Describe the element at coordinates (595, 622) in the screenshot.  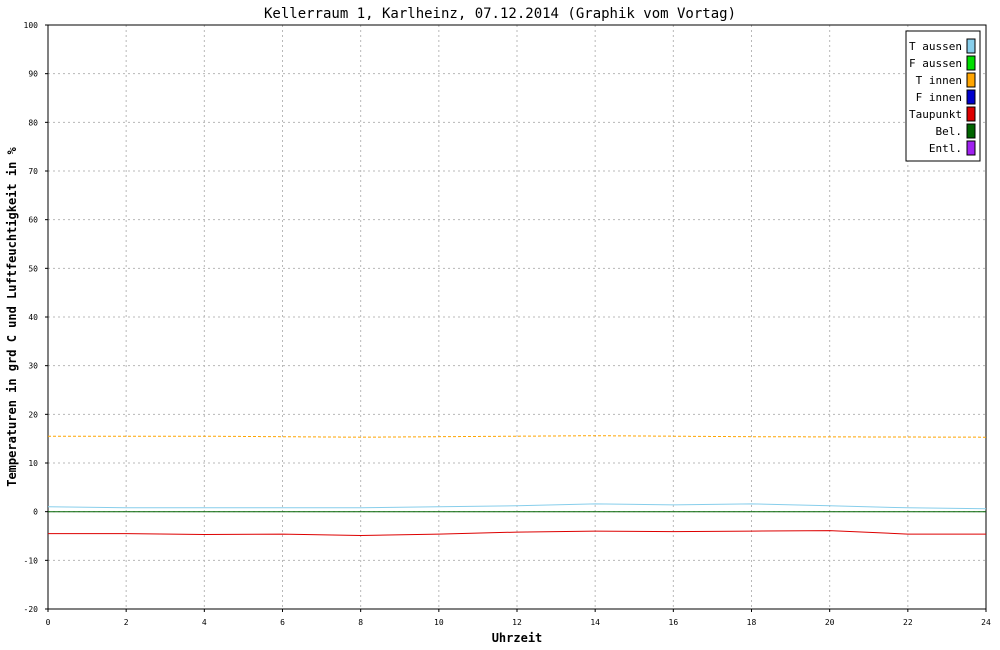
I see `x-tick-label: 14` at that location.